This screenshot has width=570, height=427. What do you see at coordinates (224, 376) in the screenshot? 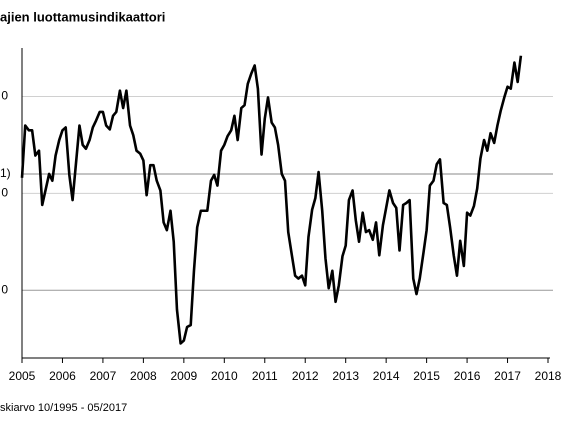
I see `x-tick-label: 2010` at bounding box center [224, 376].